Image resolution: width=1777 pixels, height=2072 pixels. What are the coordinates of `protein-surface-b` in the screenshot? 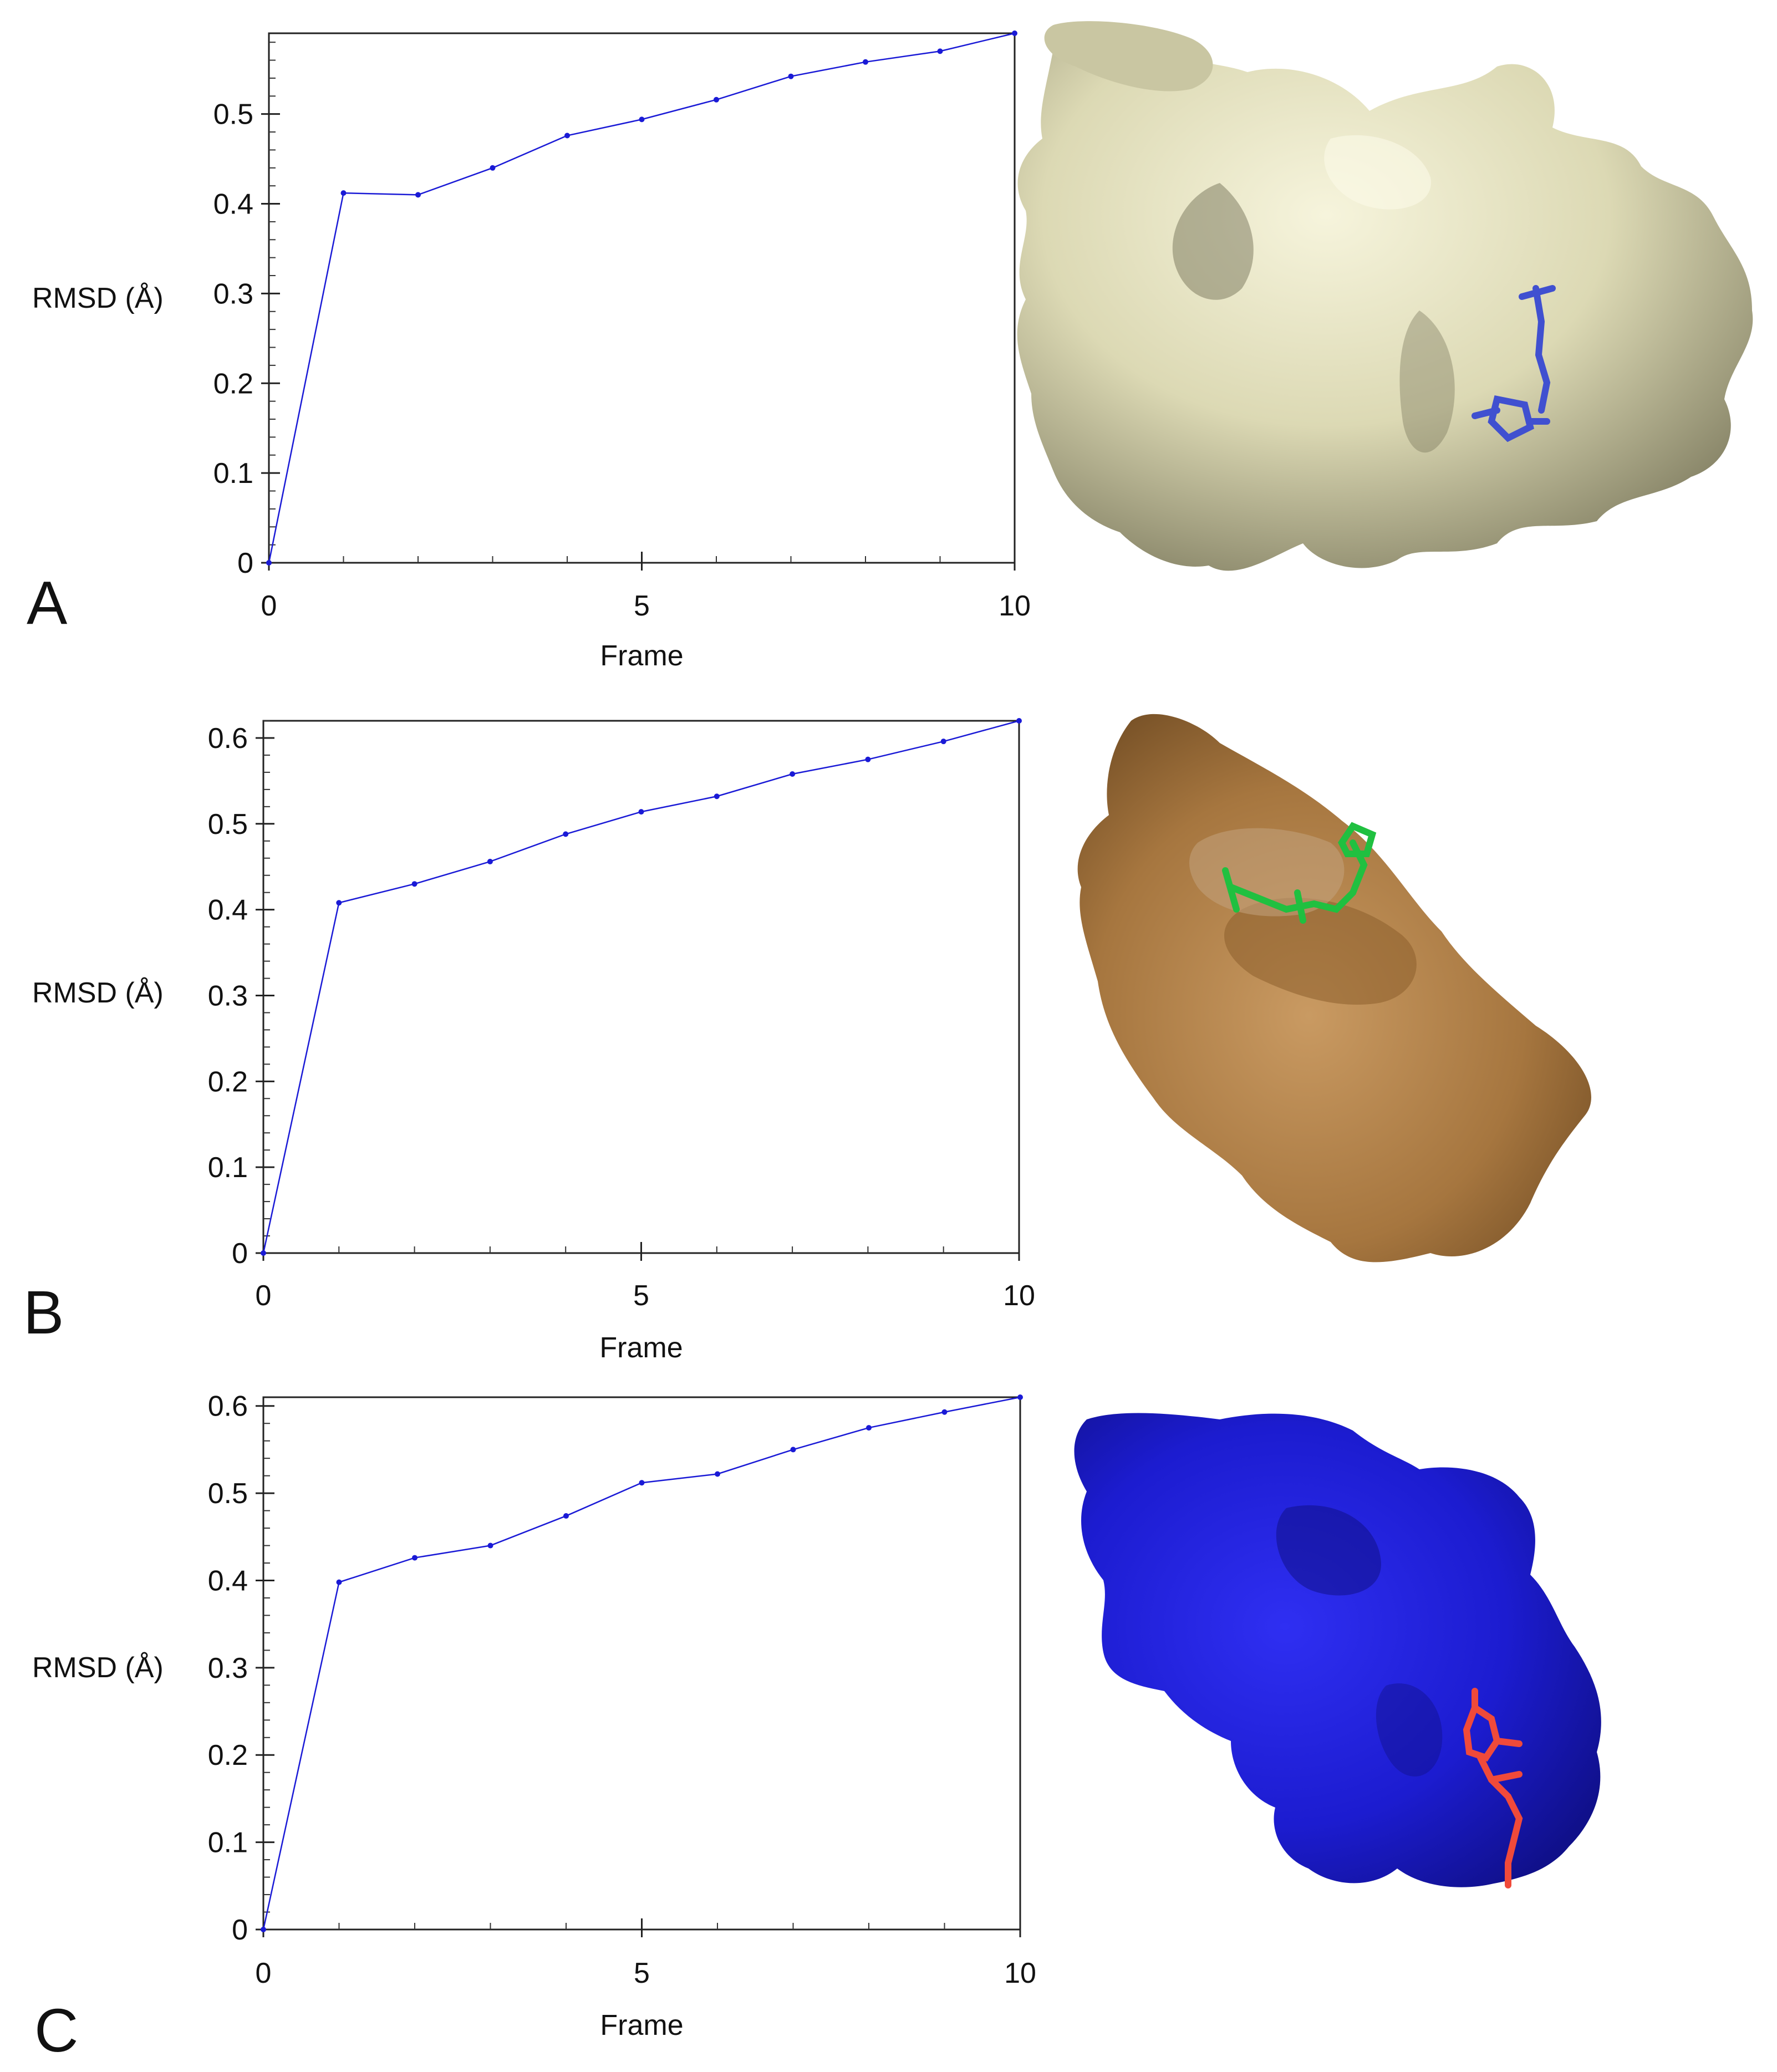 It's located at (1334, 988).